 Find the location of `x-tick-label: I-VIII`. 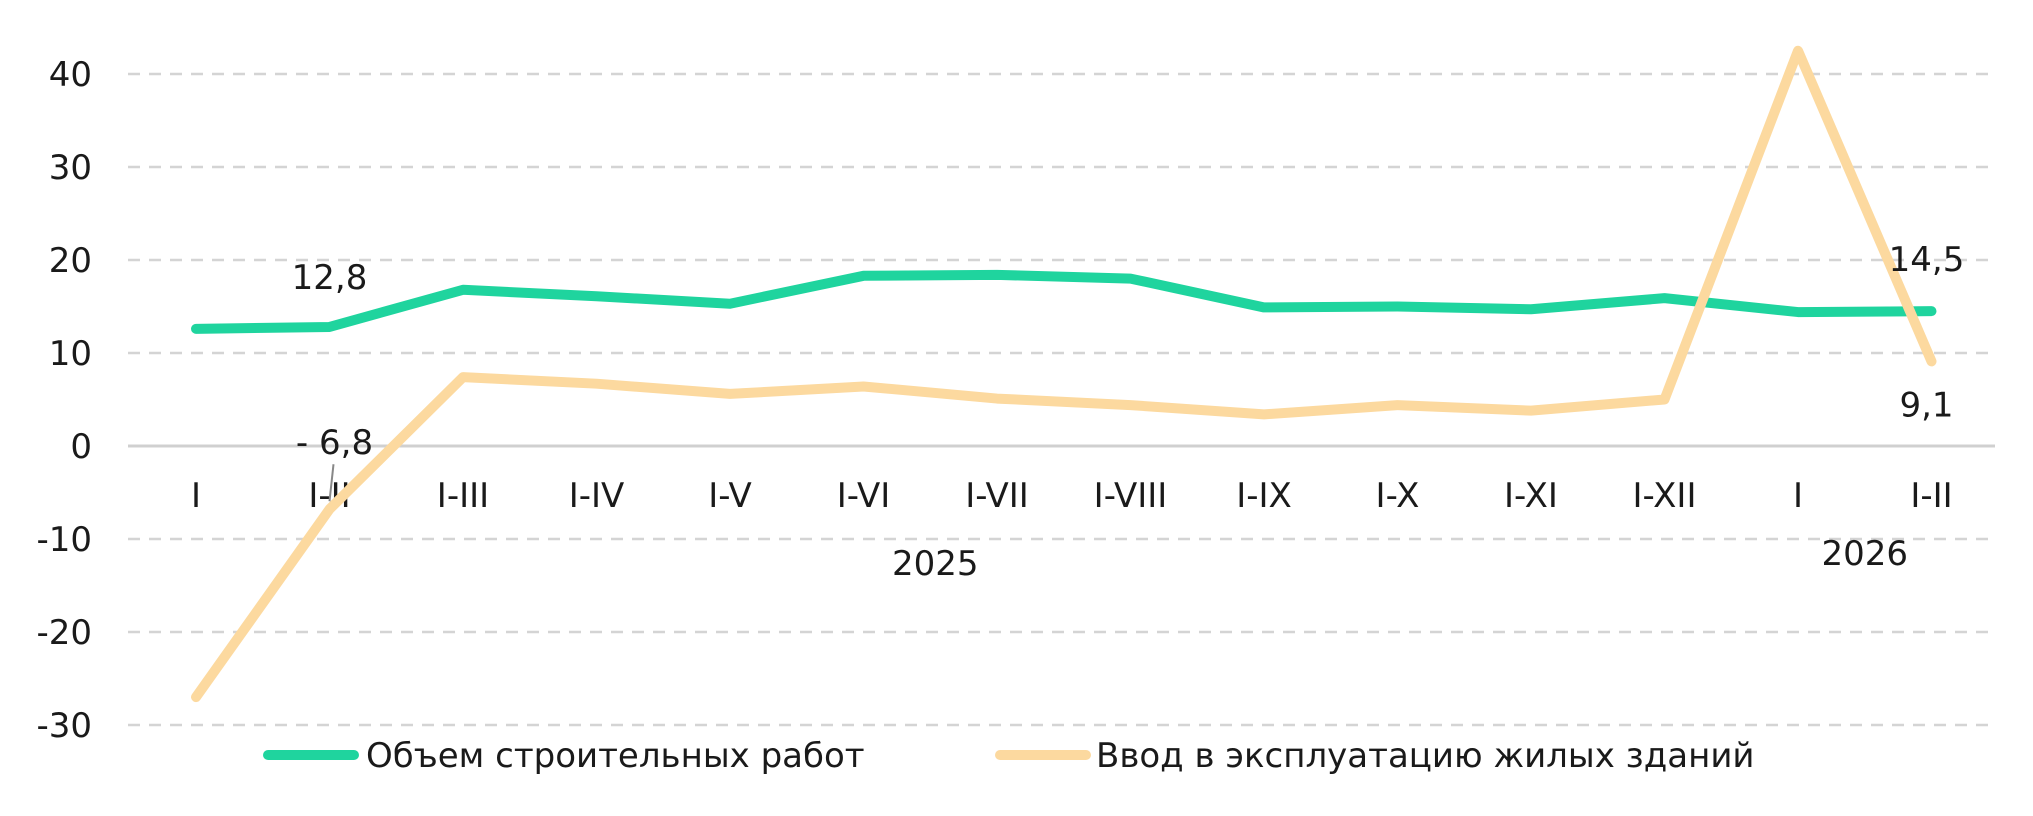

x-tick-label: I-VIII is located at coordinates (1131, 496).